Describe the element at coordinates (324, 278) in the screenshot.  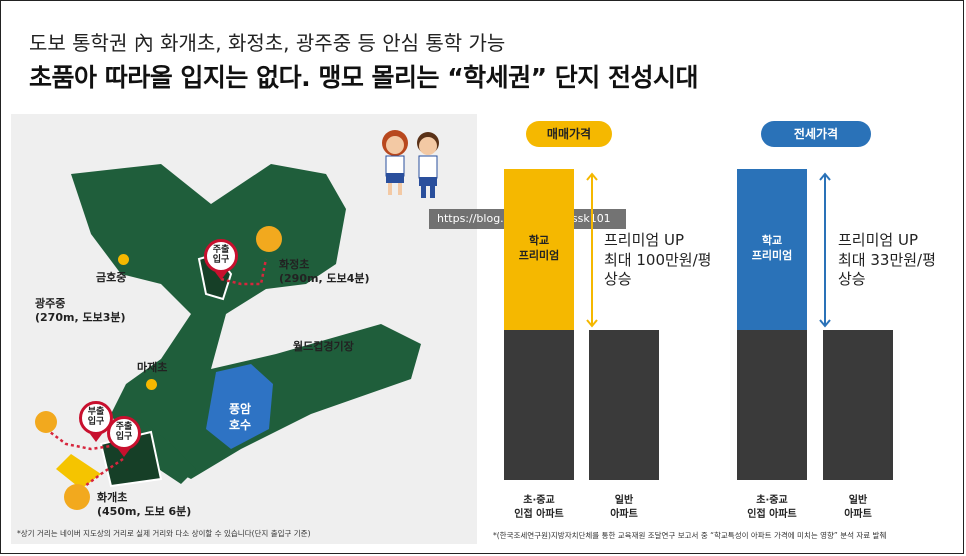
I see `hwajeong-distance: (290m, 도보4분)` at that location.